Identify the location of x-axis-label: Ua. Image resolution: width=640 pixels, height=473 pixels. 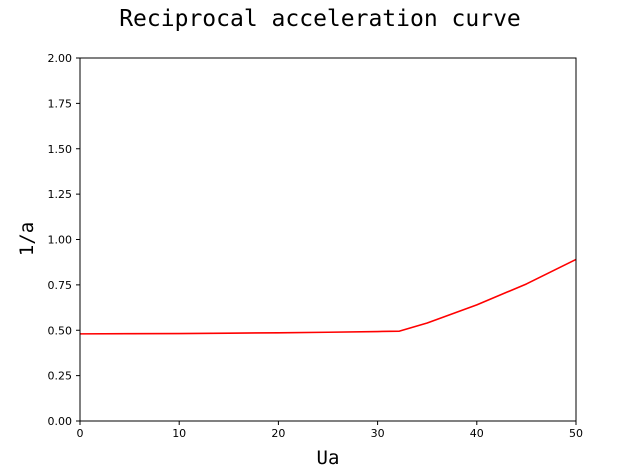
(328, 458).